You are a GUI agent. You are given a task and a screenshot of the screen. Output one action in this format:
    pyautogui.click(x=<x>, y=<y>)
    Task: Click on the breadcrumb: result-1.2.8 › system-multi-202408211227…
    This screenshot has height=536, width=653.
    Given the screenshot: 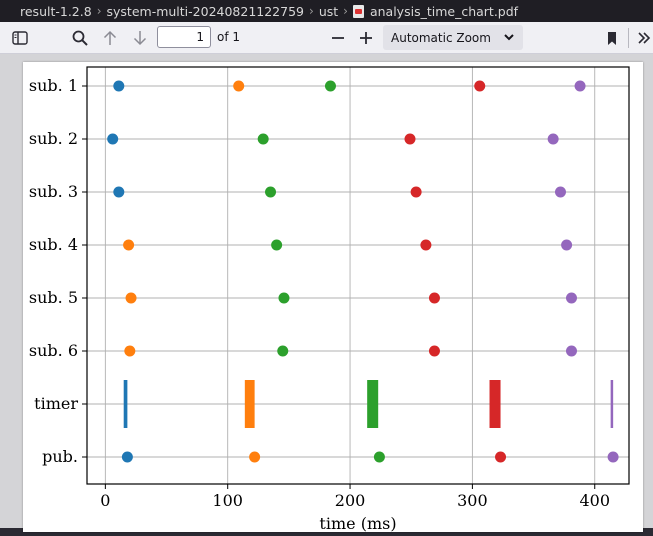 What is the action you would take?
    pyautogui.click(x=326, y=11)
    